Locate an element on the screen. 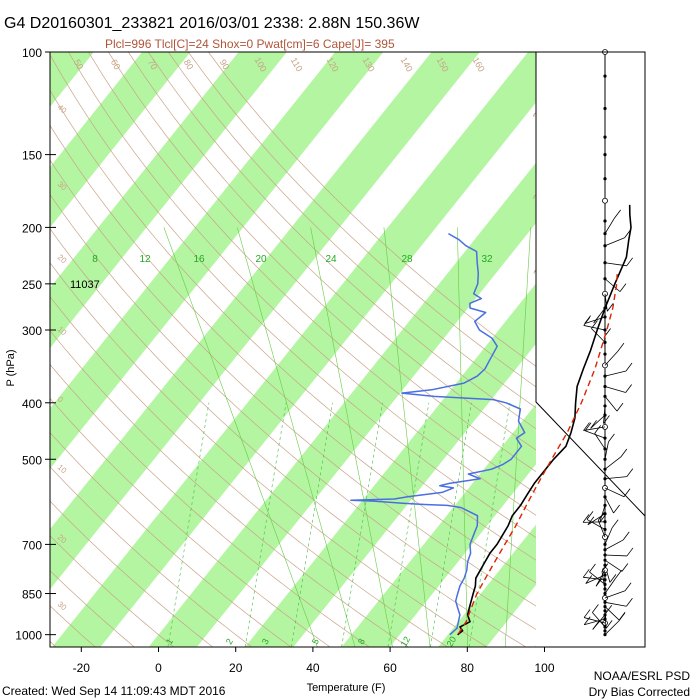 This screenshot has height=700, width=700. x-tick-label: 60 is located at coordinates (390, 668).